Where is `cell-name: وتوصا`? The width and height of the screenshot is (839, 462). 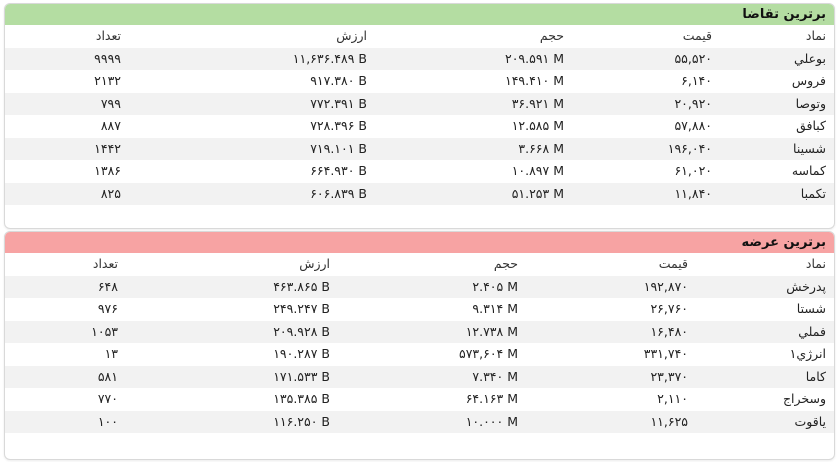
cell-name: وتوصا is located at coordinates (810, 103).